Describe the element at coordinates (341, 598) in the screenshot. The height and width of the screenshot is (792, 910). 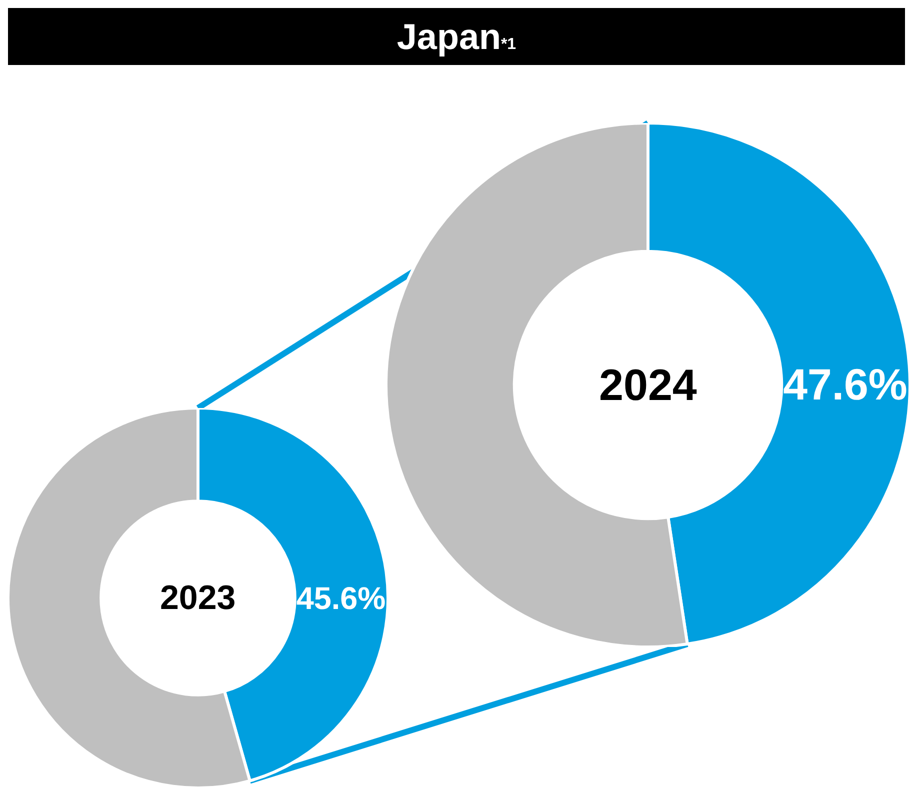
I see `data-label: 45.6%` at that location.